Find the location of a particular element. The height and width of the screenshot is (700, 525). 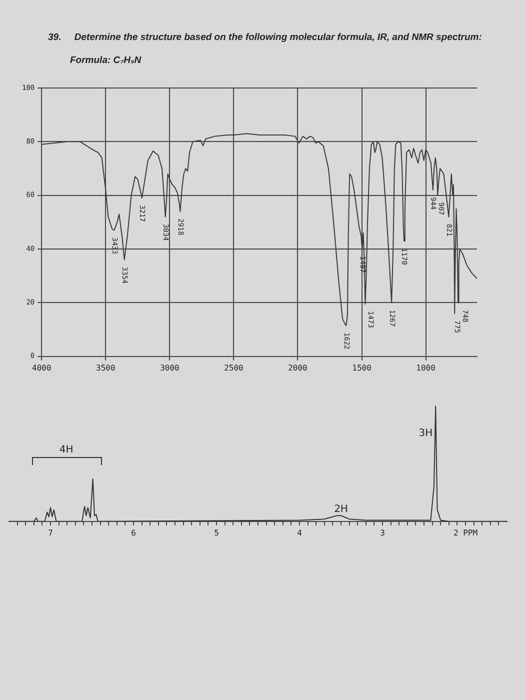

chart-subtitle: Formula: C₇H₉N is located at coordinates (106, 60).